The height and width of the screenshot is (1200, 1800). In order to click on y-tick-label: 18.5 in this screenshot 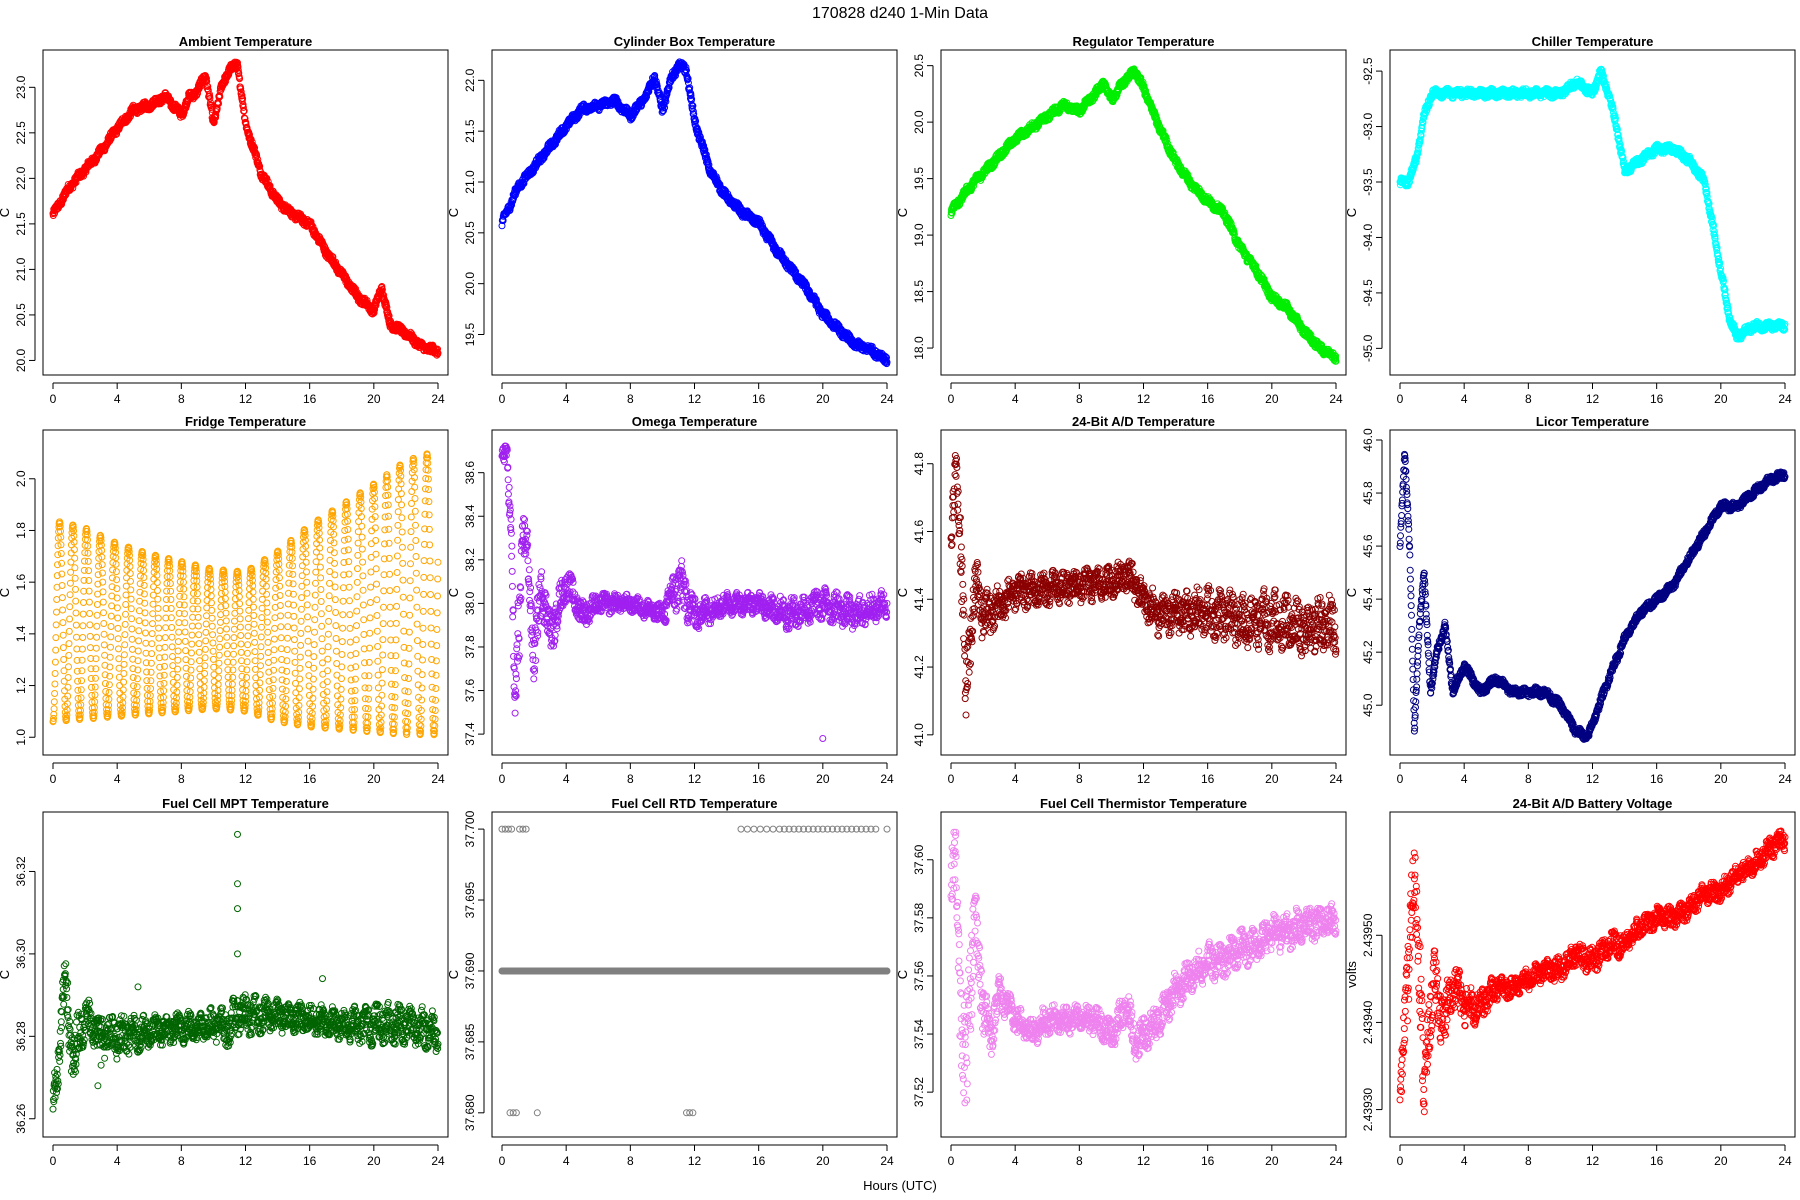, I will do `click(919, 292)`.